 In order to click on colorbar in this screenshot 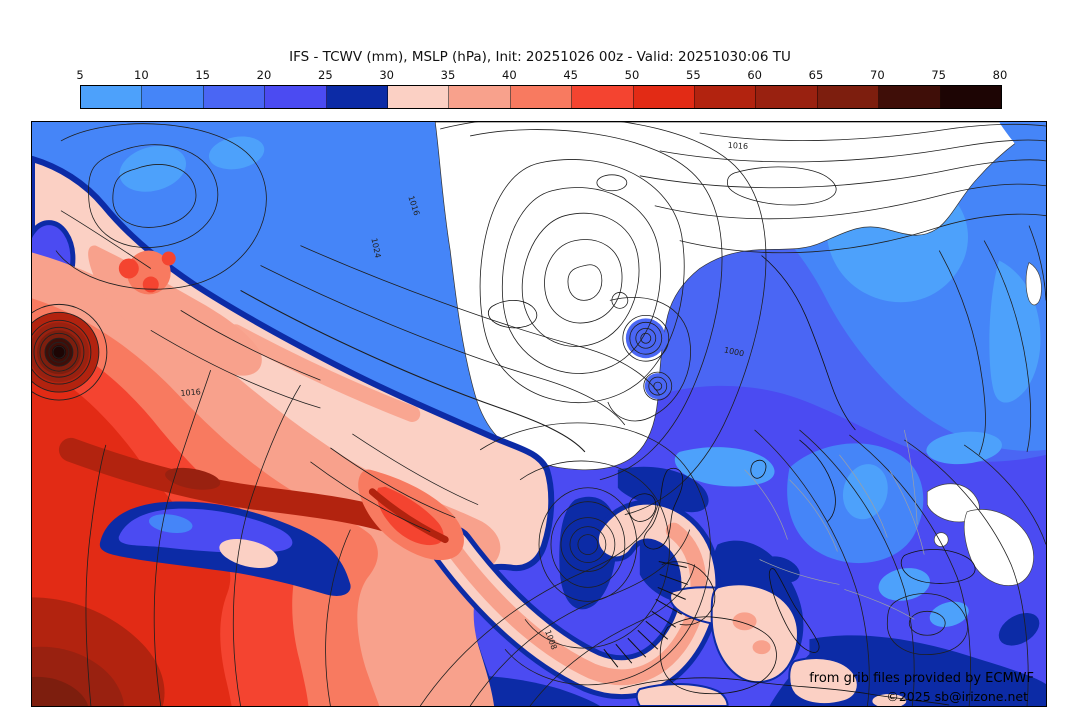, I will do `click(541, 97)`.